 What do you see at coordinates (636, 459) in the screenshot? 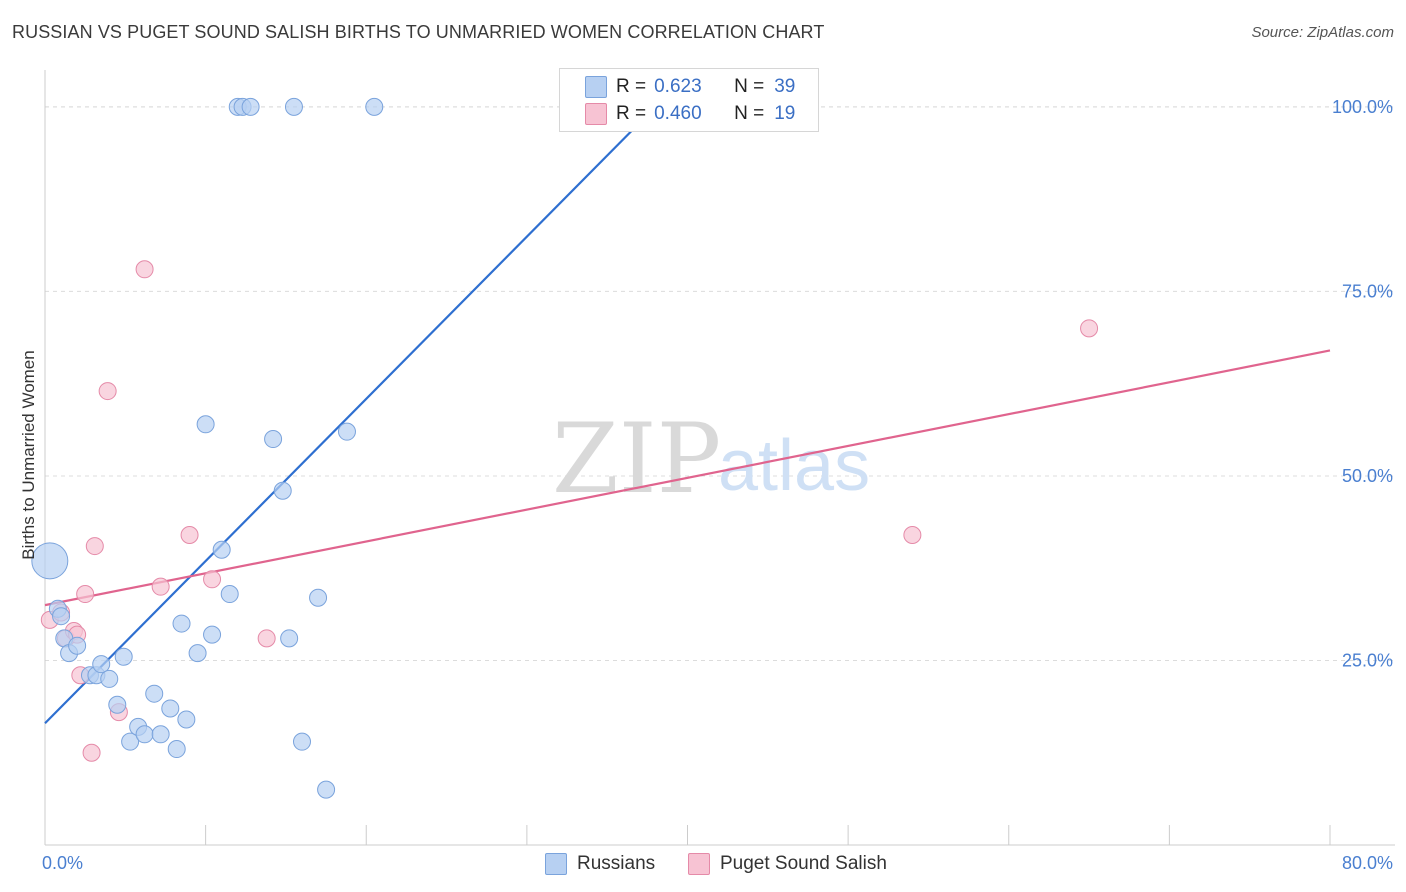
I see `watermark-zip: ZIP` at bounding box center [636, 459].